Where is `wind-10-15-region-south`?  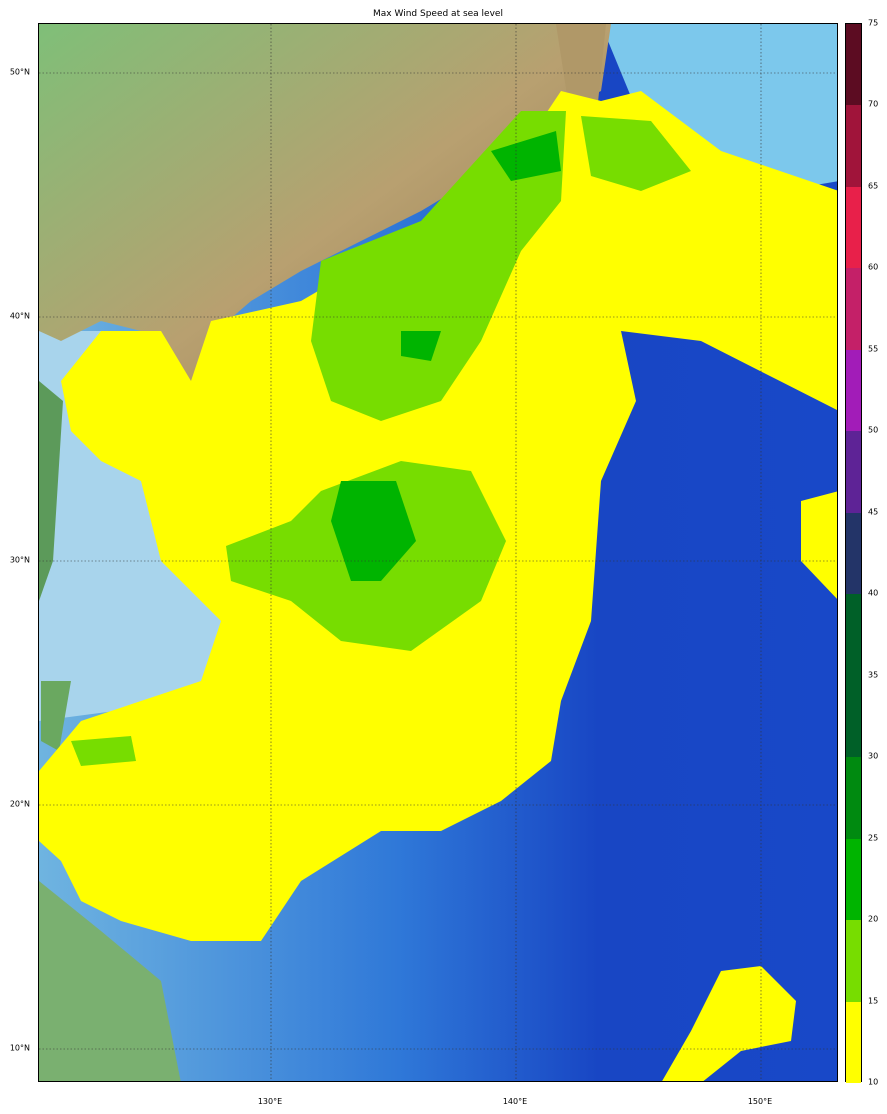 wind-10-15-region-south is located at coordinates (729, 1023).